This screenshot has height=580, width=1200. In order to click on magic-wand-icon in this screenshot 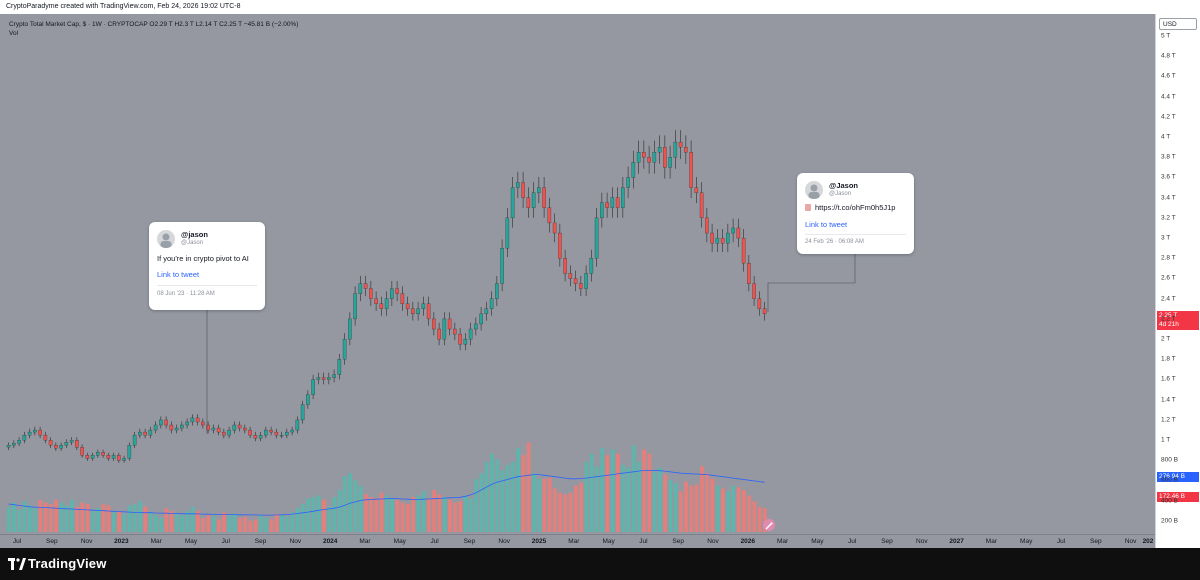, I will do `click(769, 525)`.